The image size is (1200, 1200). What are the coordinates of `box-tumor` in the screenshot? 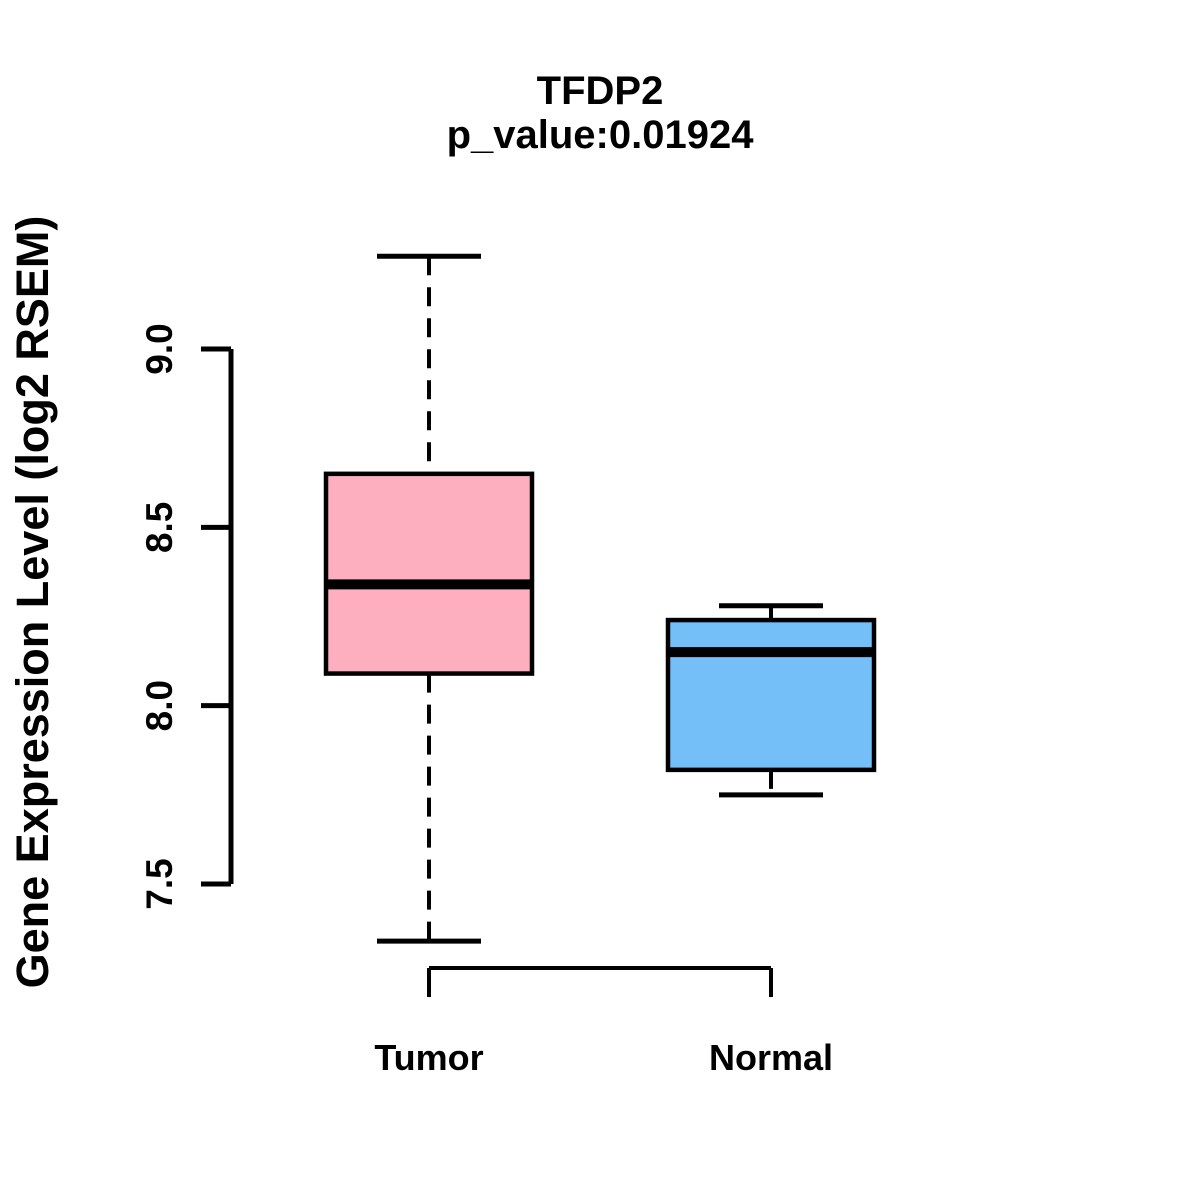 It's located at (429, 573).